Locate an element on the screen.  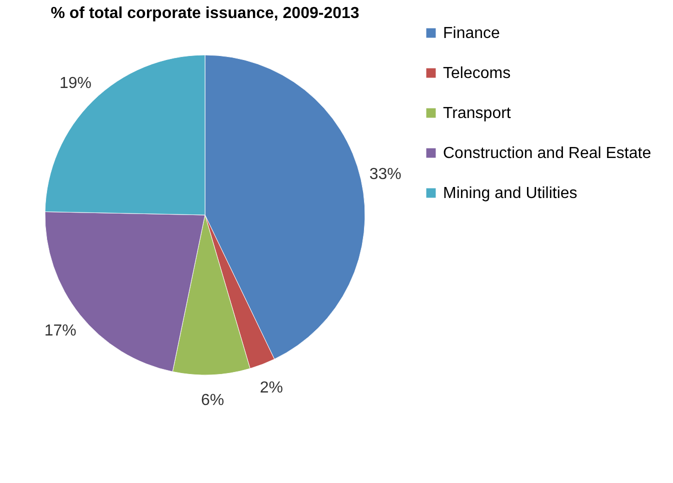
legend-label: Telecoms is located at coordinates (477, 73).